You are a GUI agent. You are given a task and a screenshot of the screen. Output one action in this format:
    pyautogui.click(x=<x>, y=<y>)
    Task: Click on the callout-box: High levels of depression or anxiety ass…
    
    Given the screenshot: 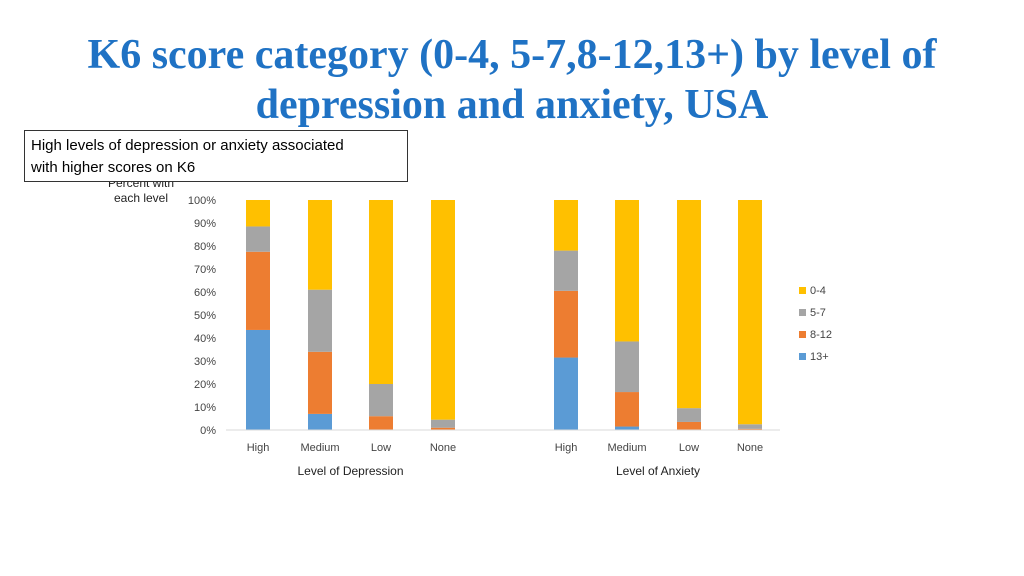 What is the action you would take?
    pyautogui.click(x=216, y=156)
    